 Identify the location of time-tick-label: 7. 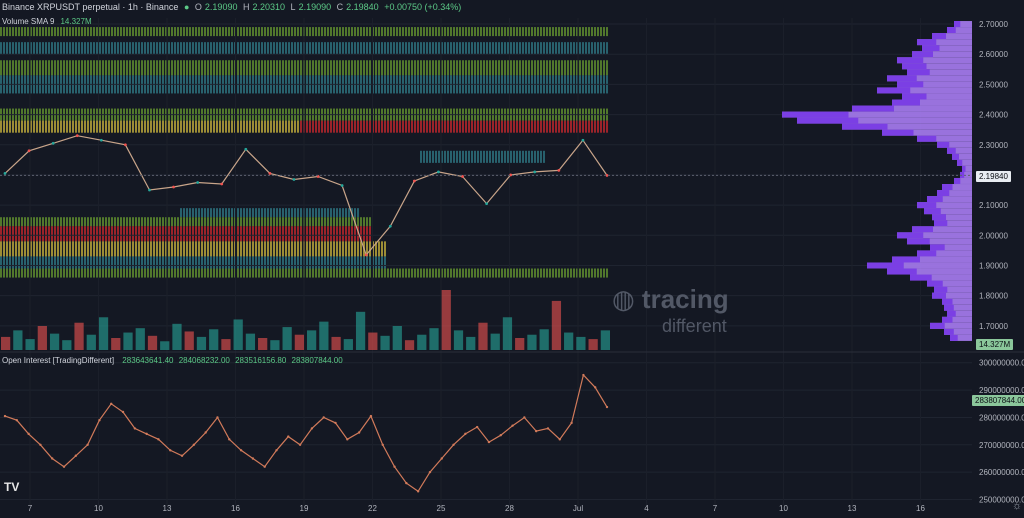
(30, 508).